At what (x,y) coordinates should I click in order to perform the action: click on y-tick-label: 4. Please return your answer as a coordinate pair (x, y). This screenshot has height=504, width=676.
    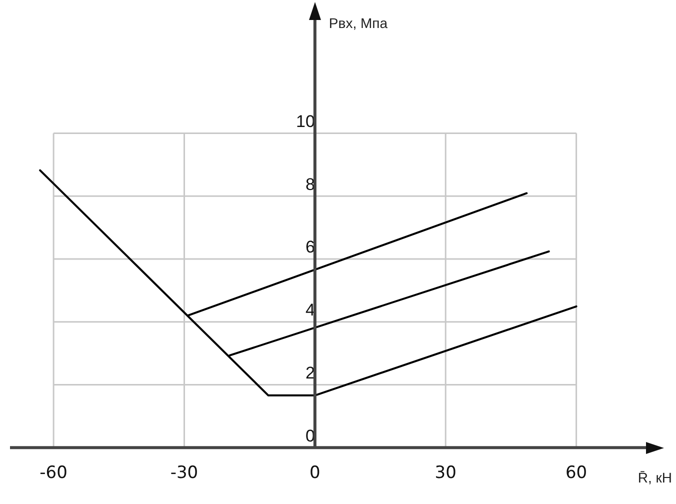
    Looking at the image, I should click on (310, 310).